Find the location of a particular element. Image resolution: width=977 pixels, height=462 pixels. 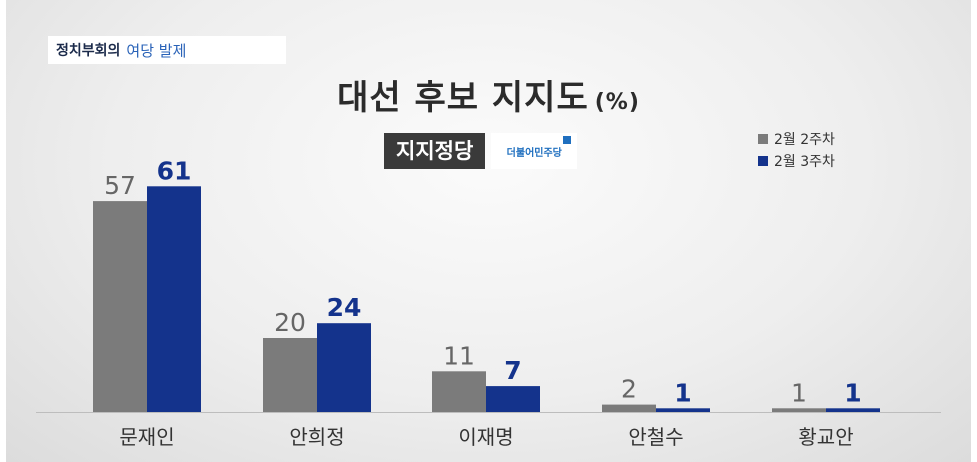

category-label: 문재인 is located at coordinates (146, 437).